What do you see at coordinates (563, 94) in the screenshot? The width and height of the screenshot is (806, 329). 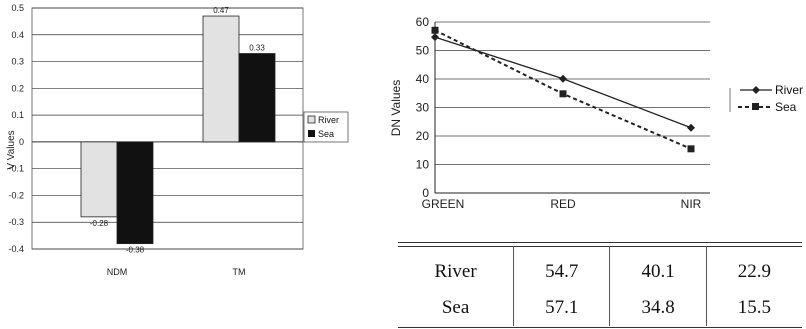 I see `point-sea-red` at bounding box center [563, 94].